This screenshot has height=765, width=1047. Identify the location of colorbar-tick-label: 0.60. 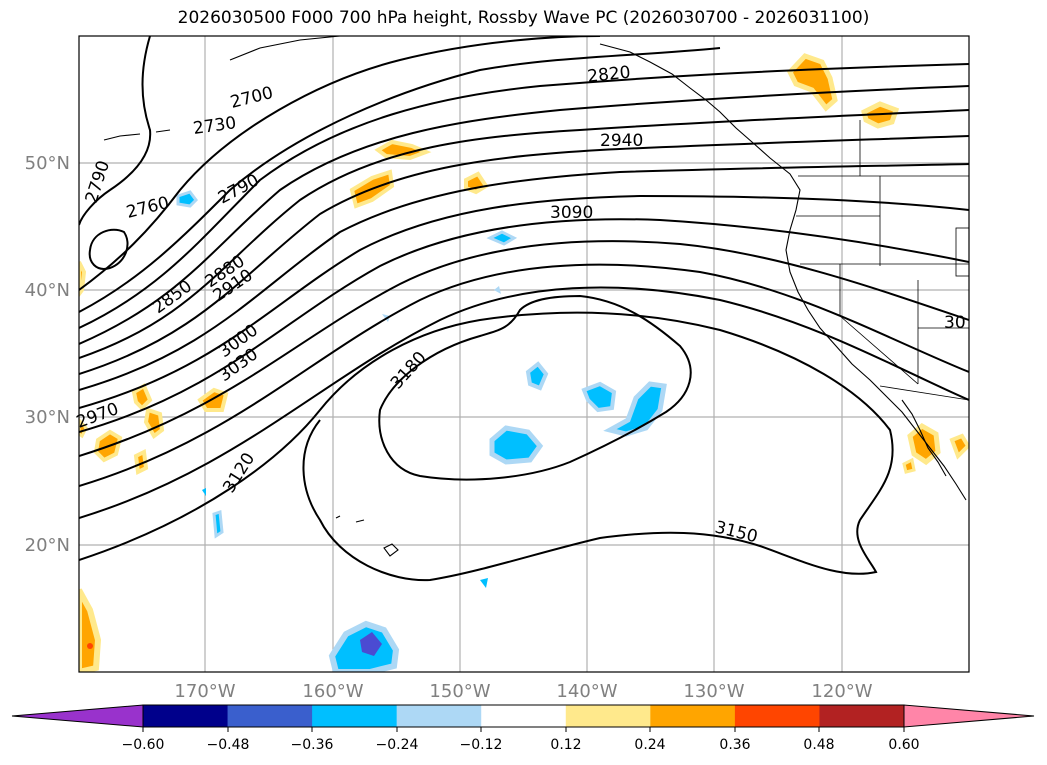
(903, 745).